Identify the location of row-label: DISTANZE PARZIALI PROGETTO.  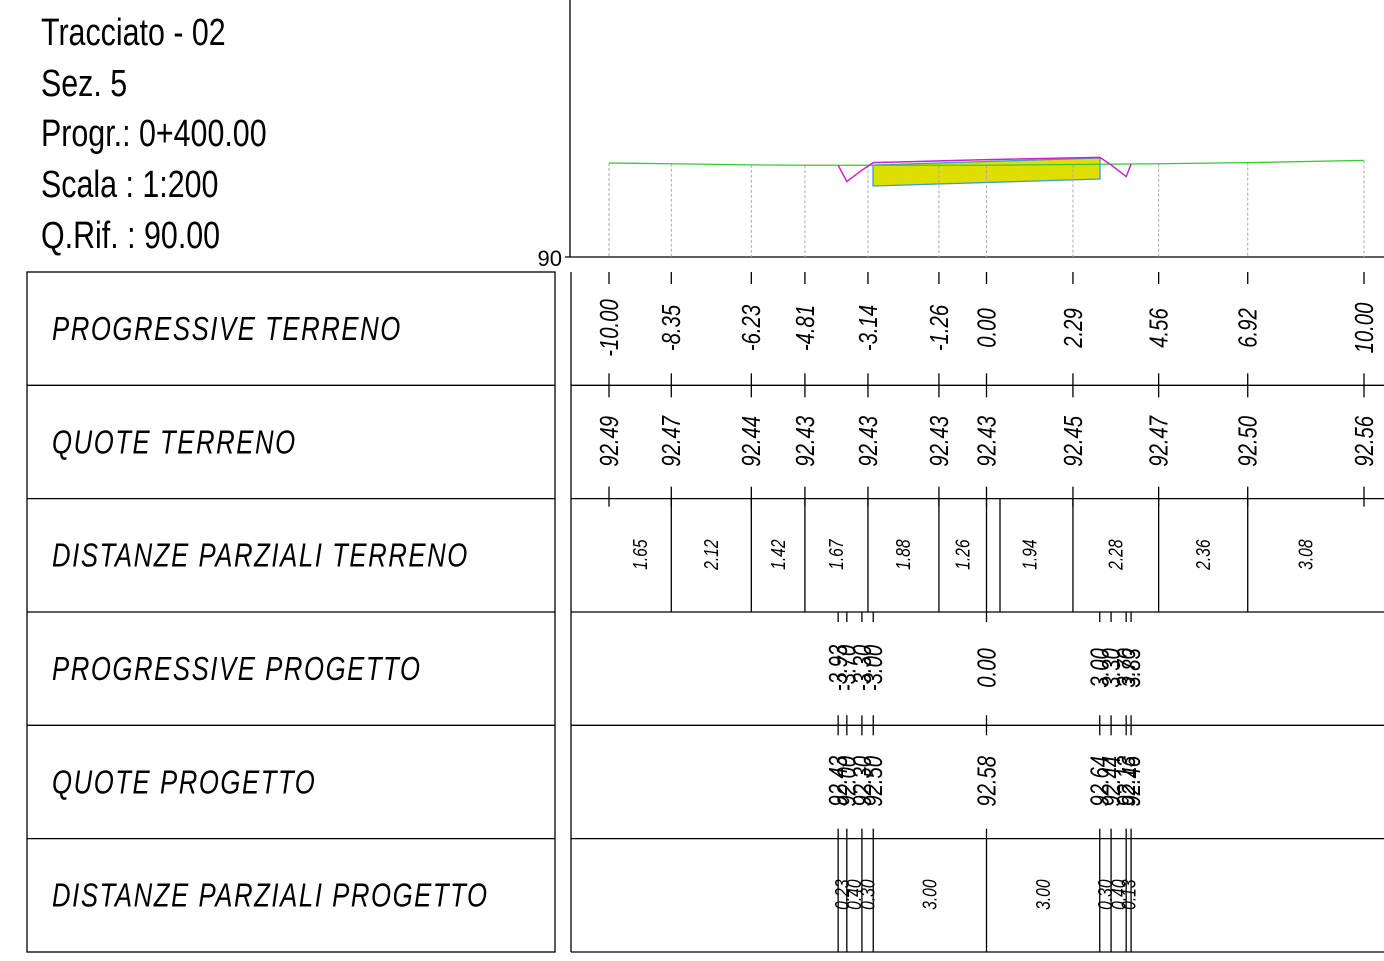
(270, 896).